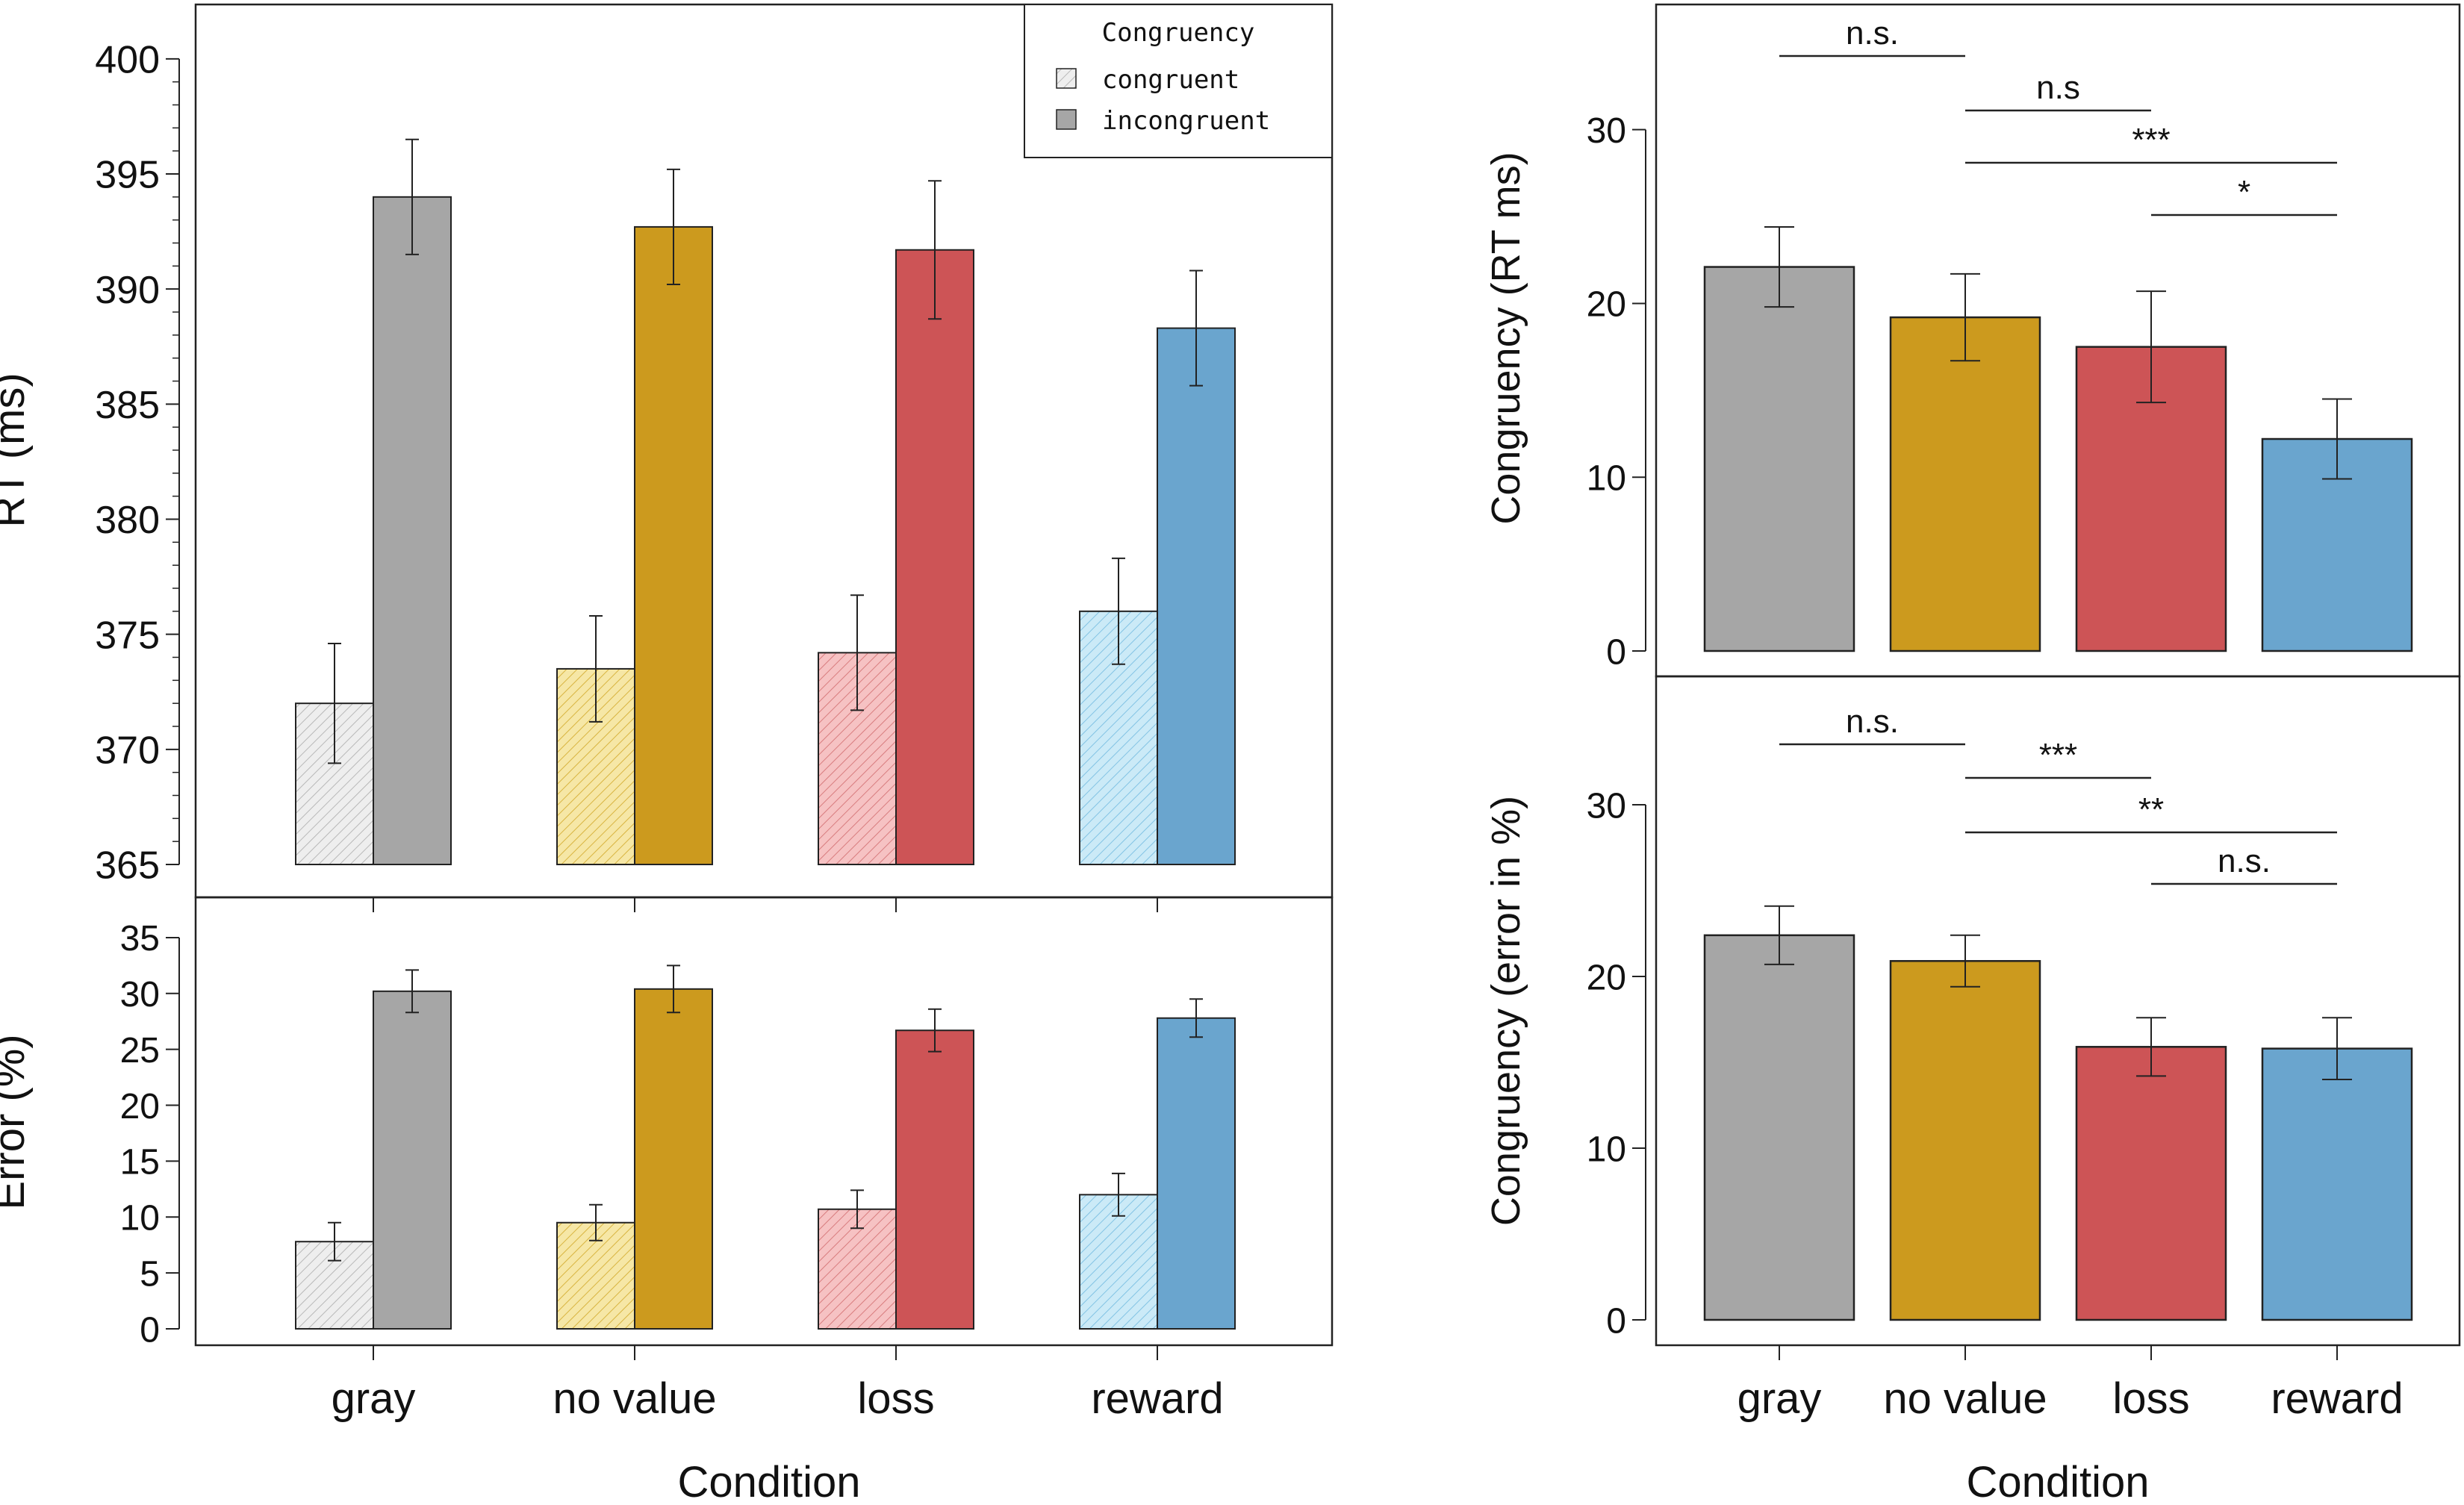  What do you see at coordinates (127, 520) in the screenshot?
I see `rt-y-tick-label: 380` at bounding box center [127, 520].